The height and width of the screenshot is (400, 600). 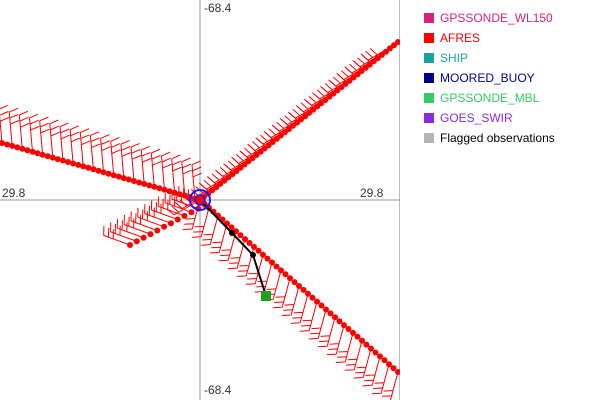 I want to click on legend-item: GPSSONDE_MBL, so click(x=510, y=98).